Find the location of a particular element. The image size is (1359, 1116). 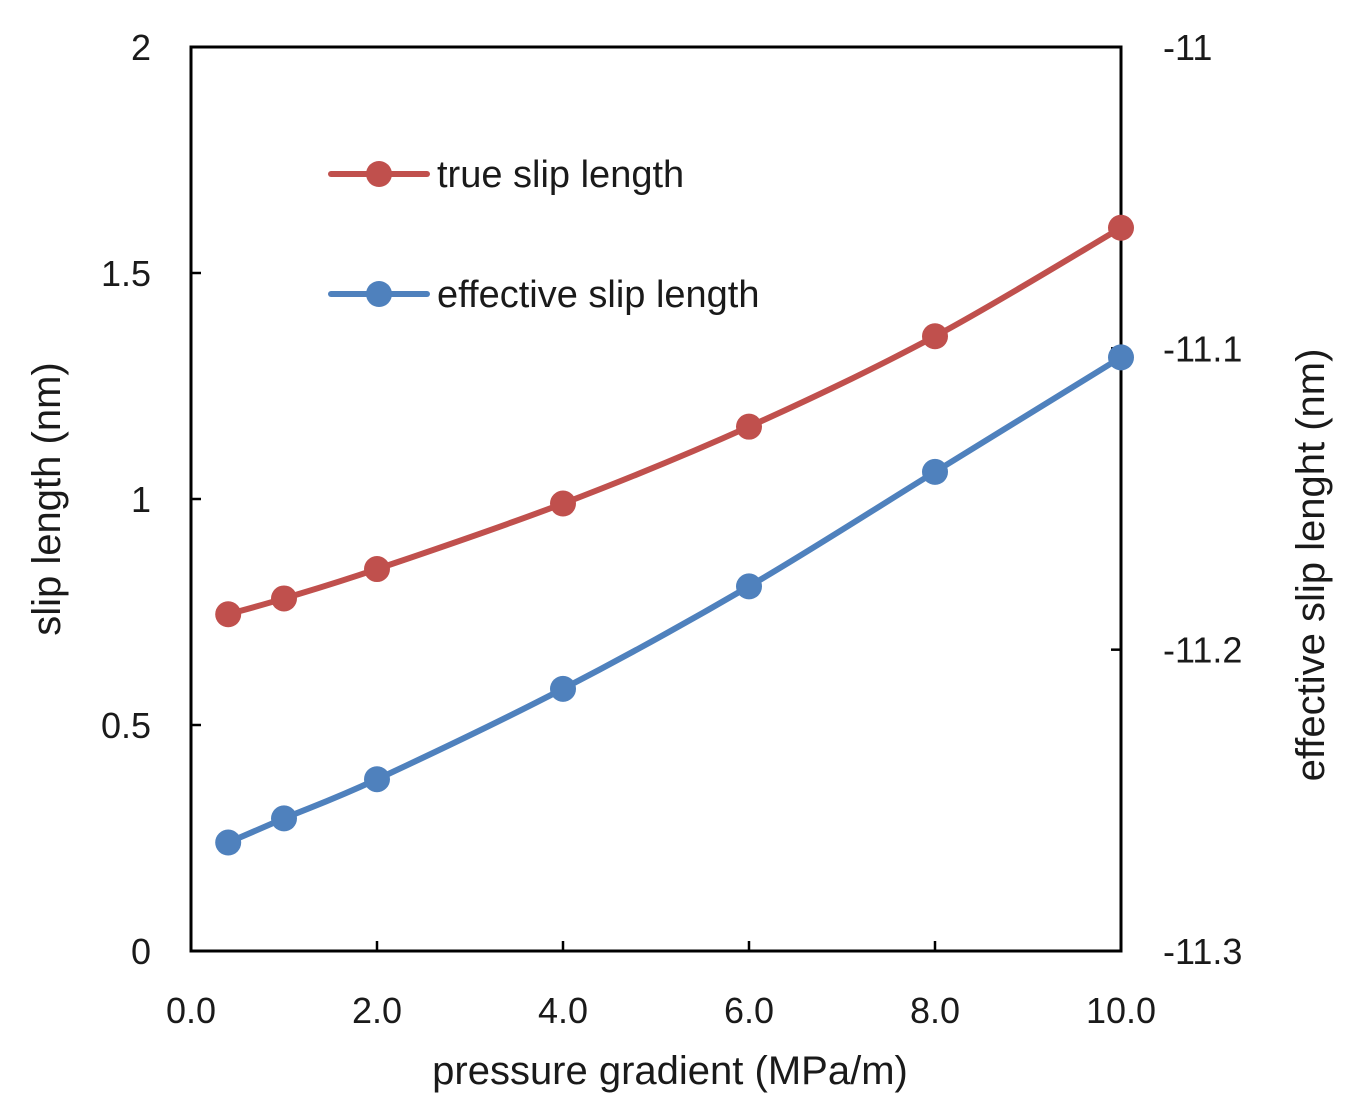

y2-tick-label: -11.2 is located at coordinates (1202, 650).